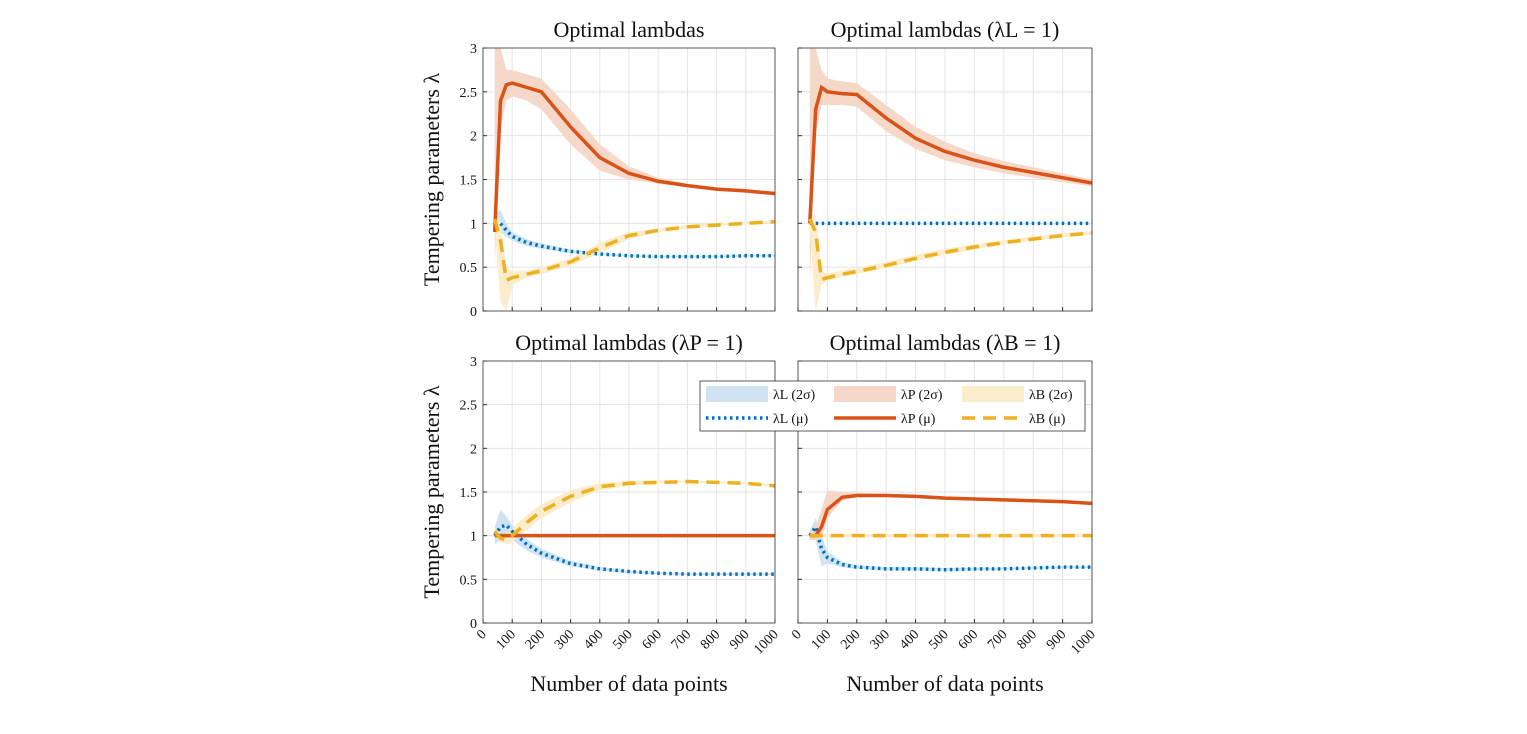 Image resolution: width=1527 pixels, height=734 pixels. I want to click on legend-label: λP (μ), so click(918, 419).